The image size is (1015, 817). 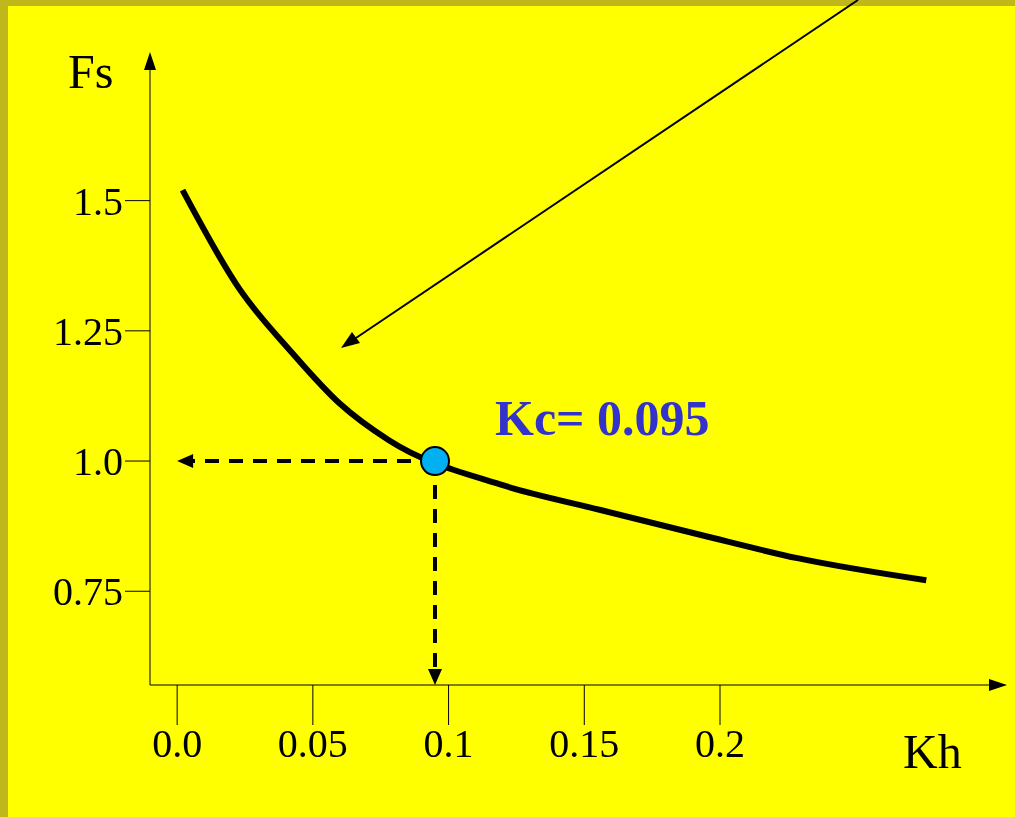 I want to click on x-tick-label: 0.0, so click(x=177, y=744).